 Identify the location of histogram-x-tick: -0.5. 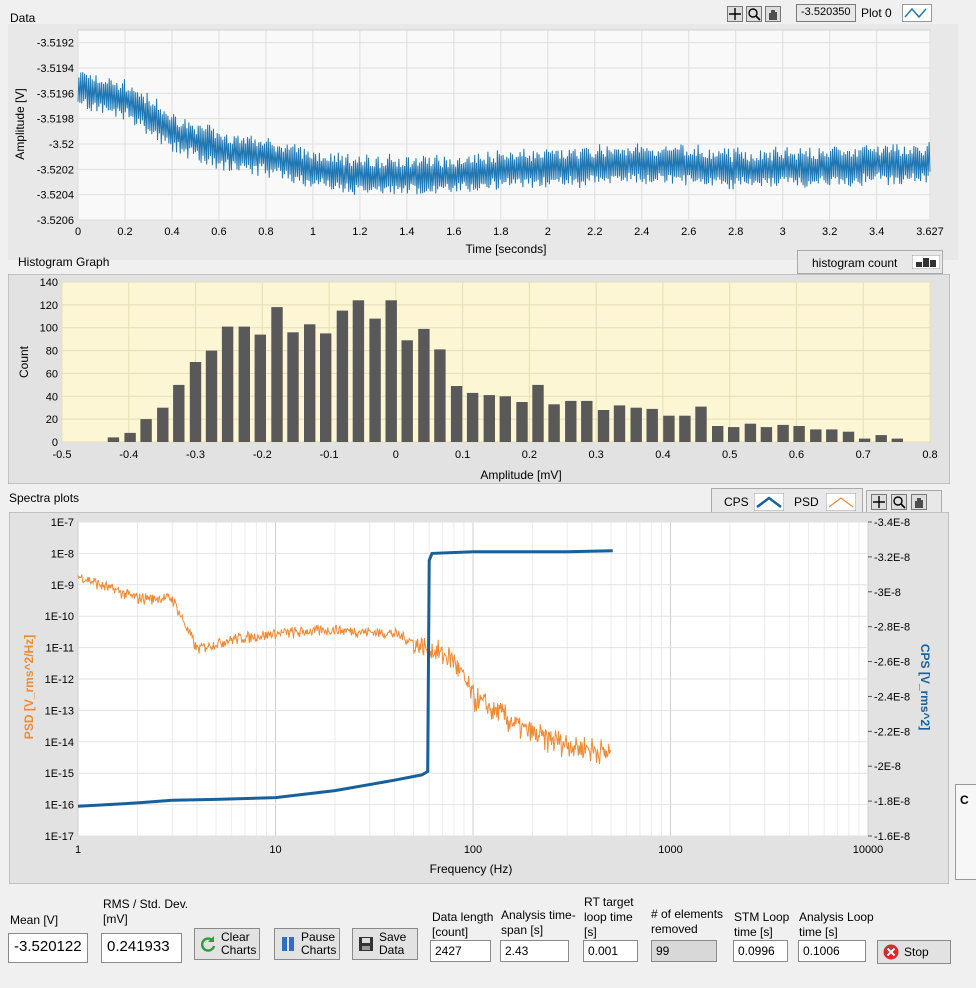
(62, 455).